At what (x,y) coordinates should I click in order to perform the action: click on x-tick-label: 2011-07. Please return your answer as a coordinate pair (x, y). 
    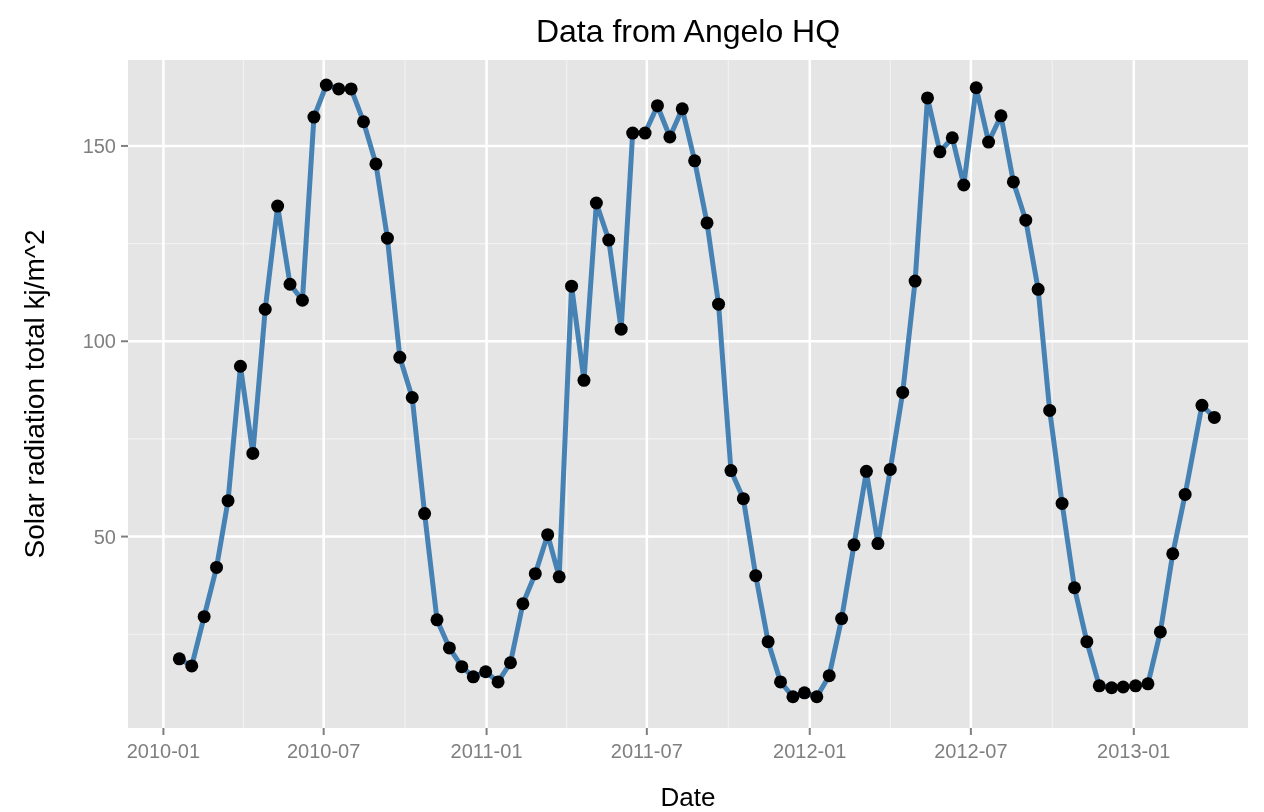
    Looking at the image, I should click on (646, 751).